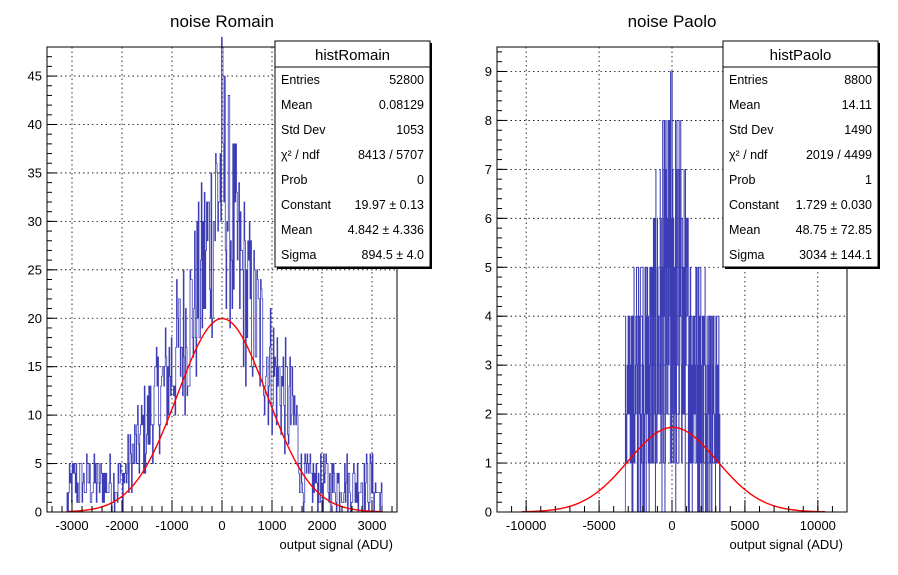 This screenshot has height=575, width=898. I want to click on x-tick-label: -2000, so click(121, 525).